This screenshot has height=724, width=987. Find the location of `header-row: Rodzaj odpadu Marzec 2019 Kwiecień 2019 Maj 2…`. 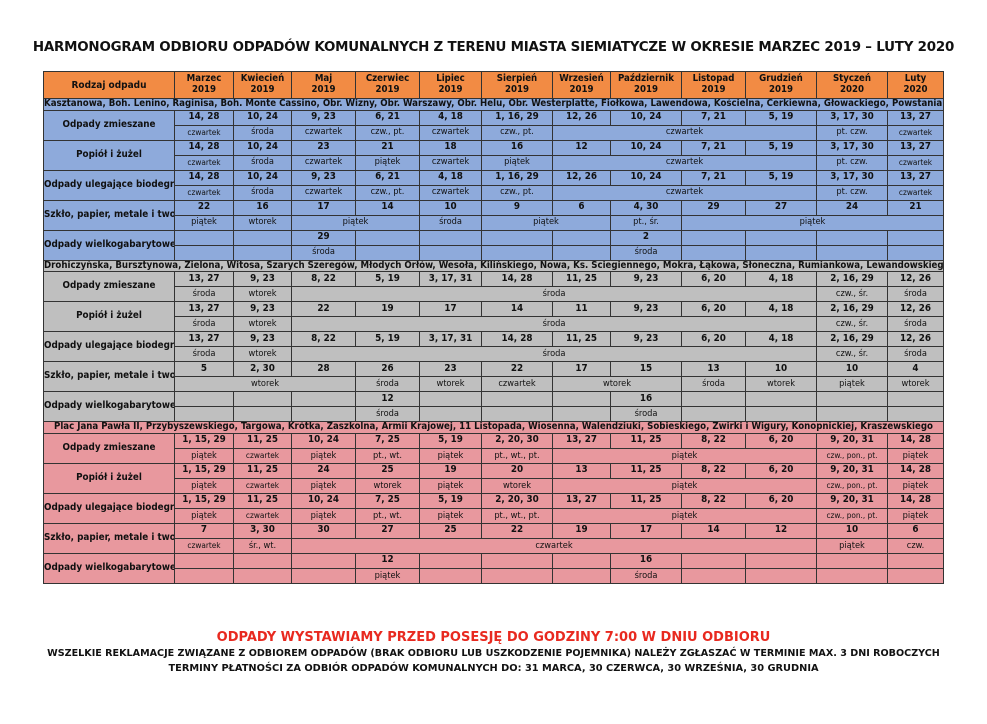

header-row: Rodzaj odpadu Marzec 2019 Kwiecień 2019 Maj 2… is located at coordinates (493, 85).